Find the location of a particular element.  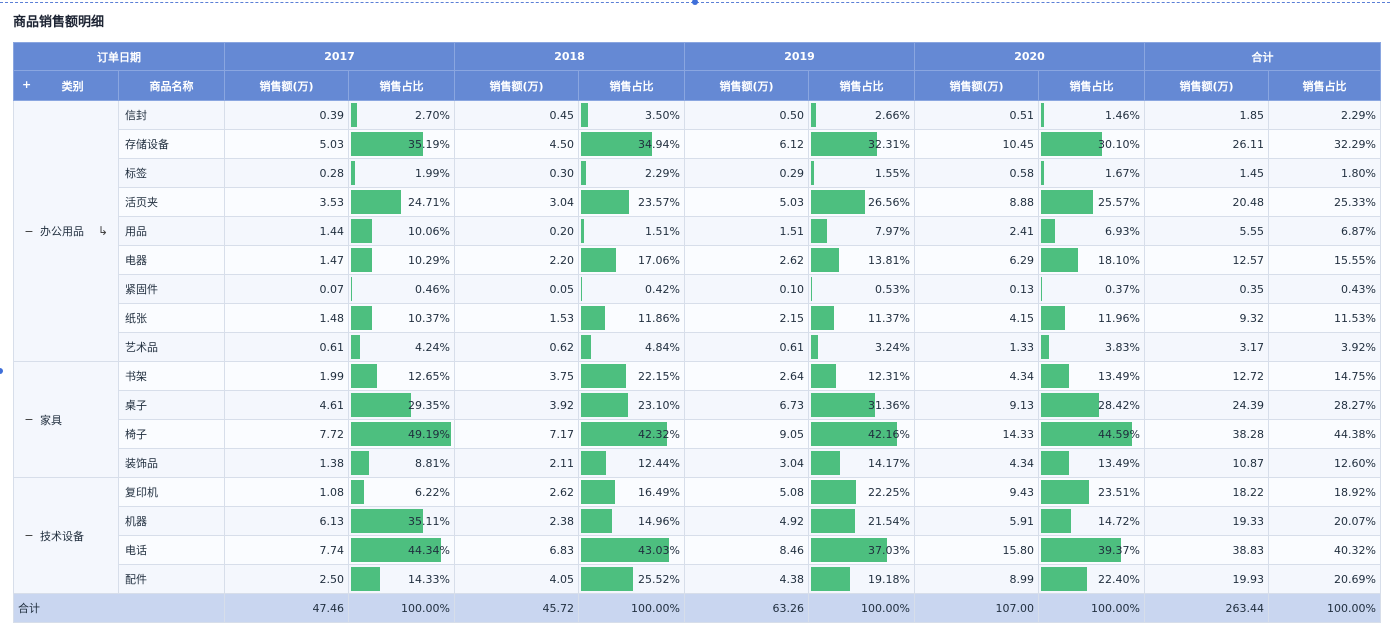

share-cell: 22.15% is located at coordinates (631, 376).